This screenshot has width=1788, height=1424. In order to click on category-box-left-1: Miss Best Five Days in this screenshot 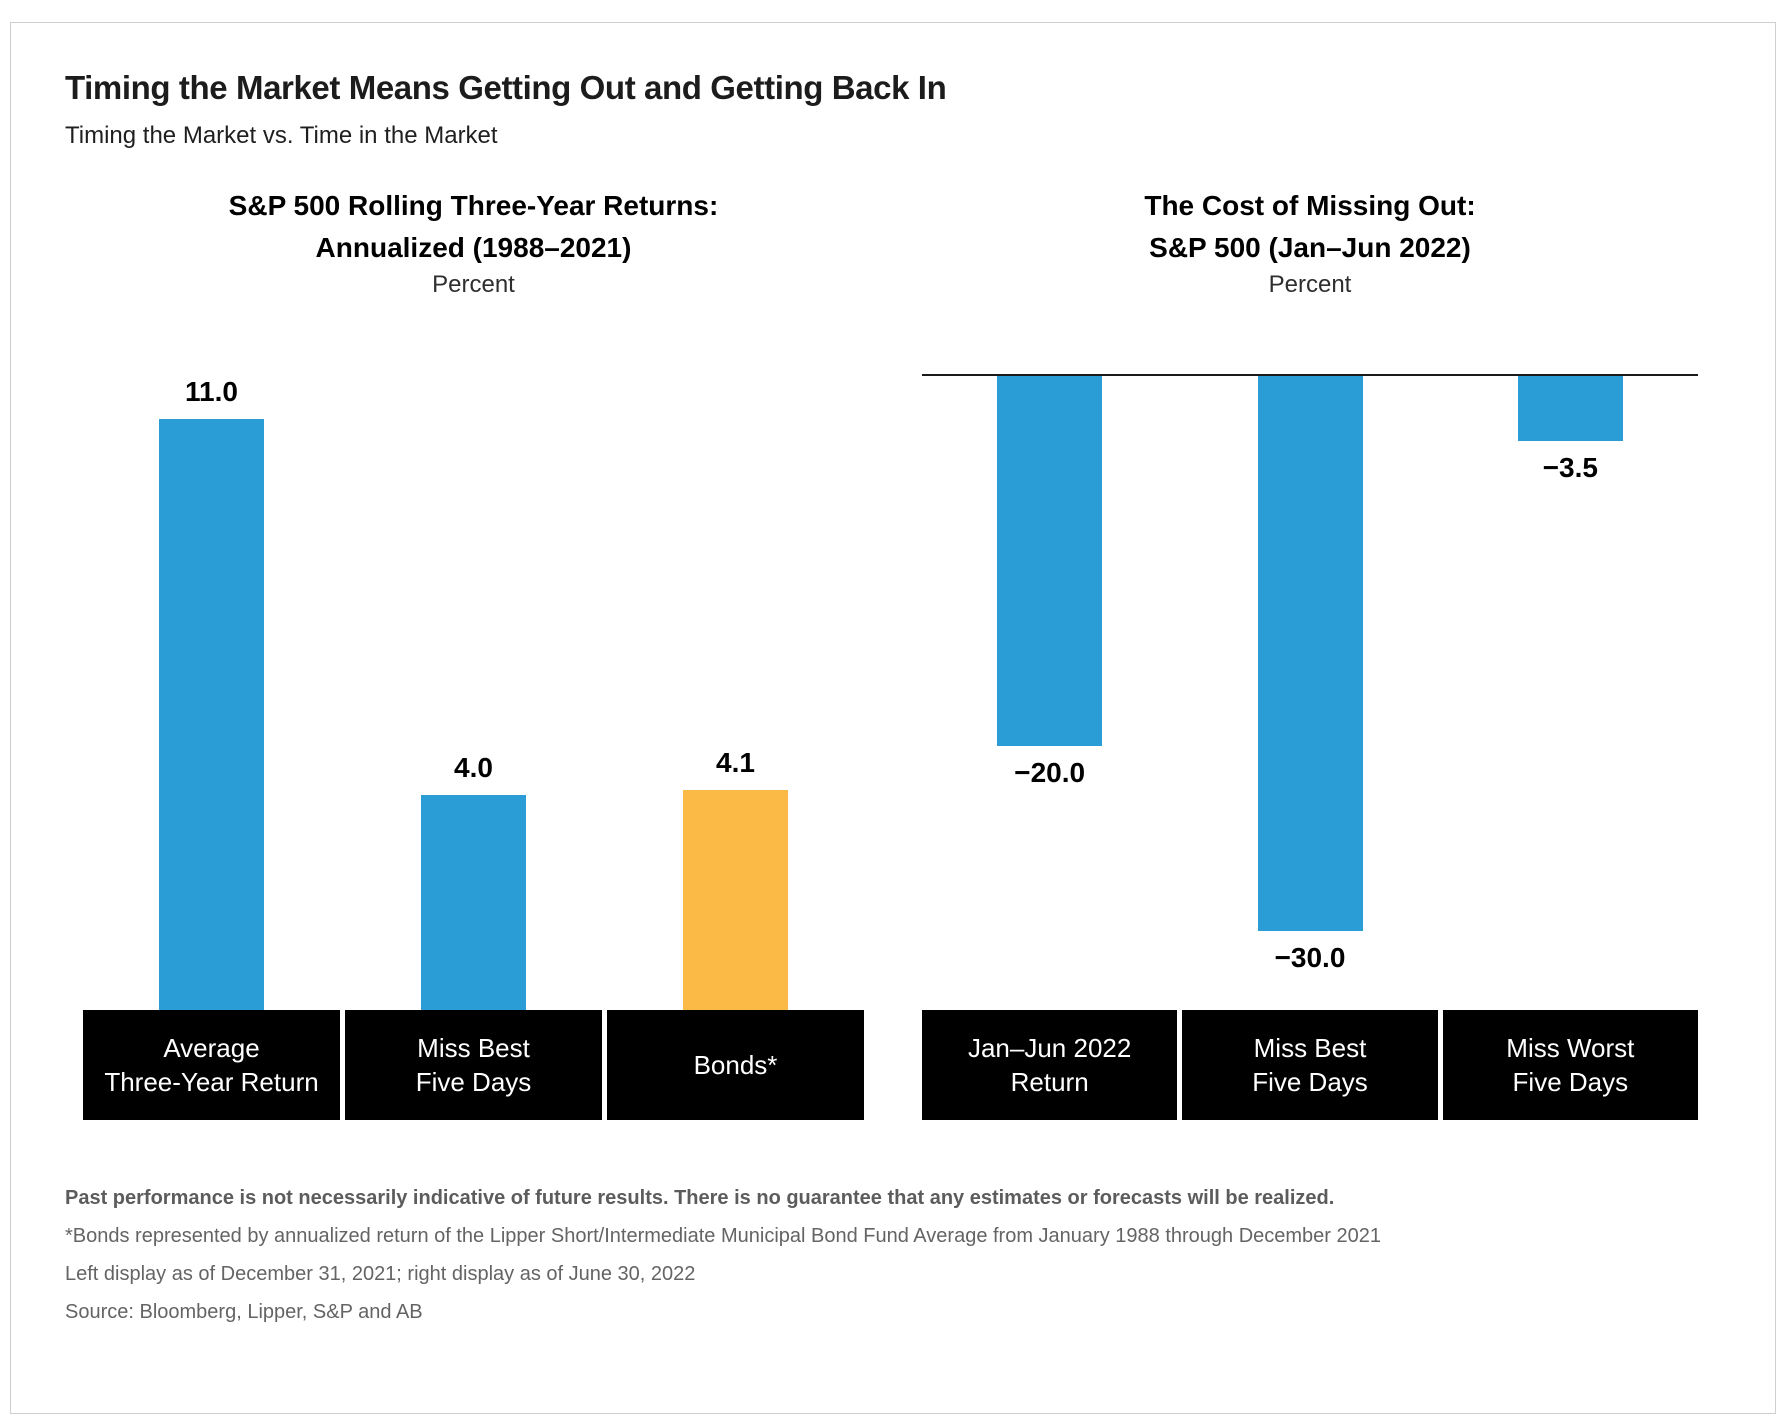, I will do `click(473, 1065)`.